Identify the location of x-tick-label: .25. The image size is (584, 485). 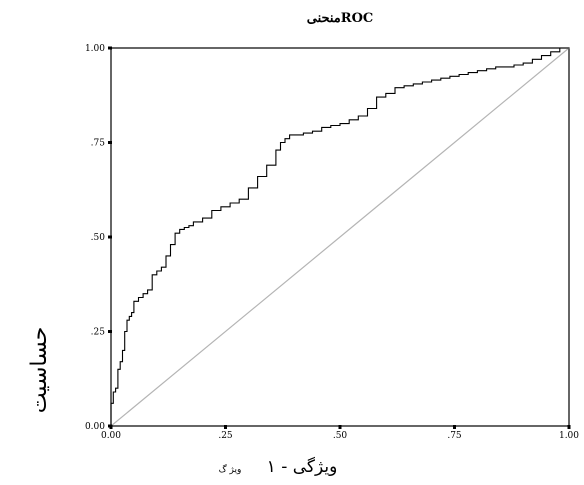
(225, 436).